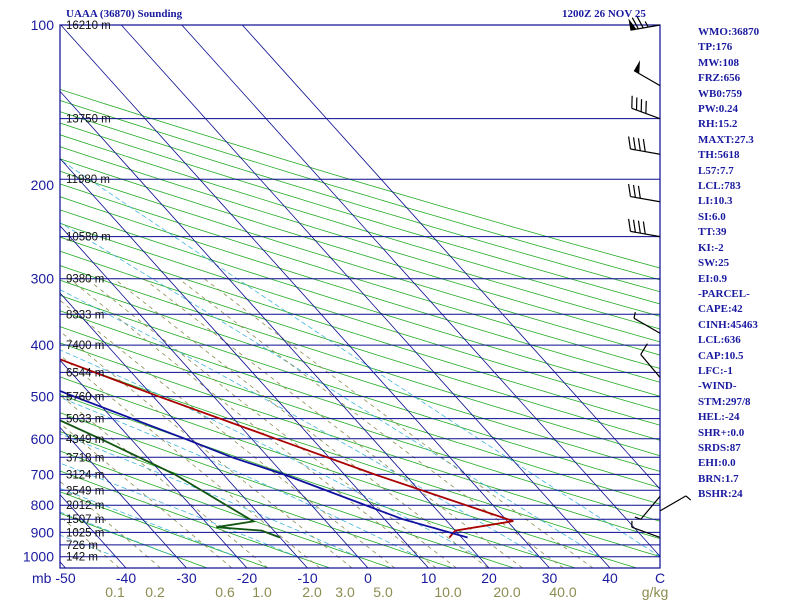  What do you see at coordinates (610, 578) in the screenshot?
I see `temperature-tick-label: 40` at bounding box center [610, 578].